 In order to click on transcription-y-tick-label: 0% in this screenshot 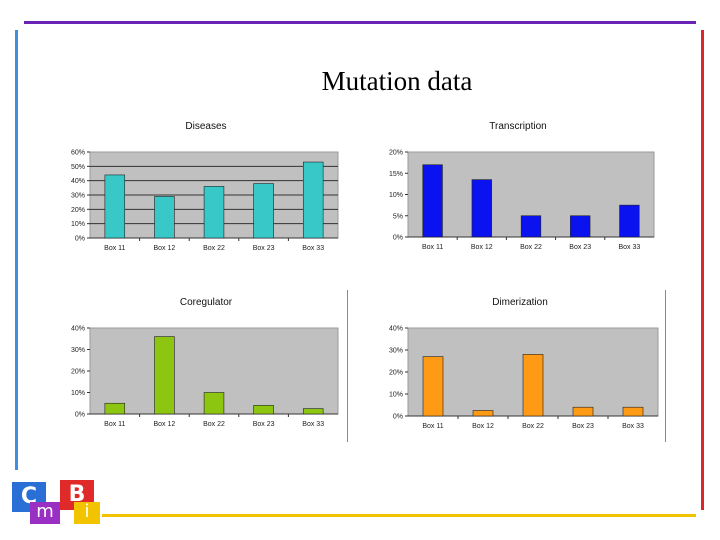, I will do `click(398, 238)`.